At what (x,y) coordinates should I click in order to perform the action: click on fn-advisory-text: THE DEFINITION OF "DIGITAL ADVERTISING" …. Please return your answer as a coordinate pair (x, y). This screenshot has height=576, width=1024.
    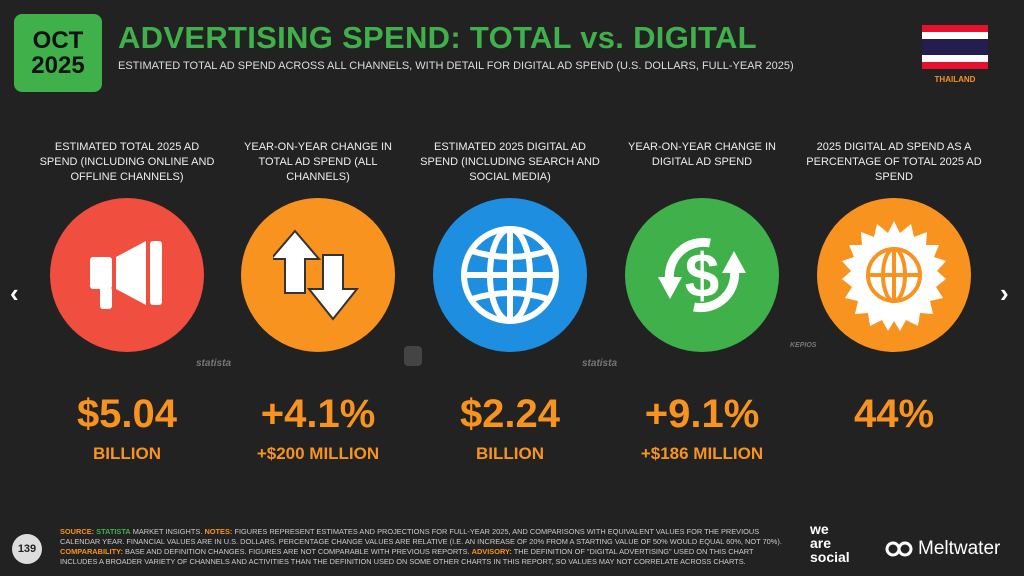
    Looking at the image, I should click on (407, 556).